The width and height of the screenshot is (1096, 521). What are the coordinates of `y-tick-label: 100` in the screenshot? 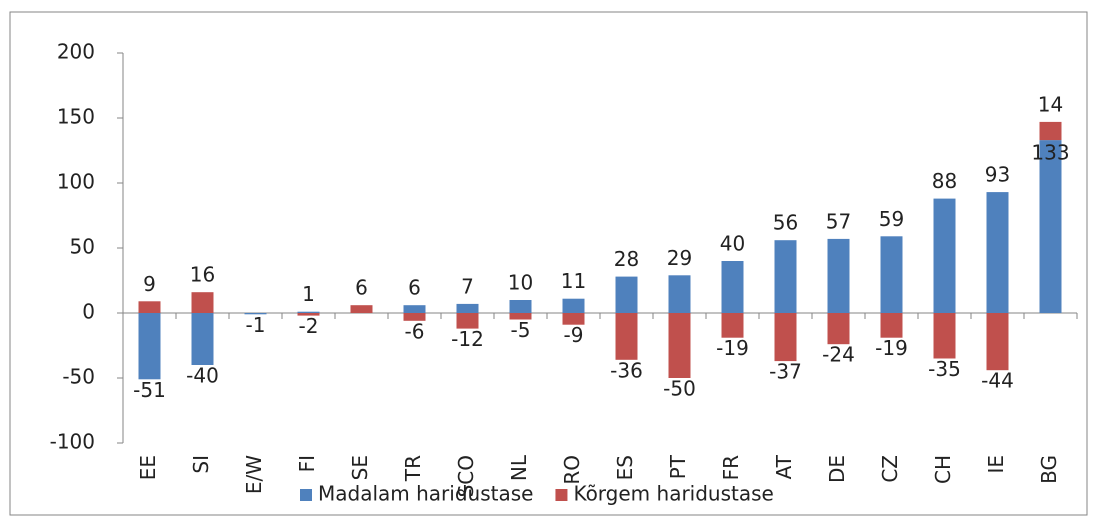 It's located at (76, 182).